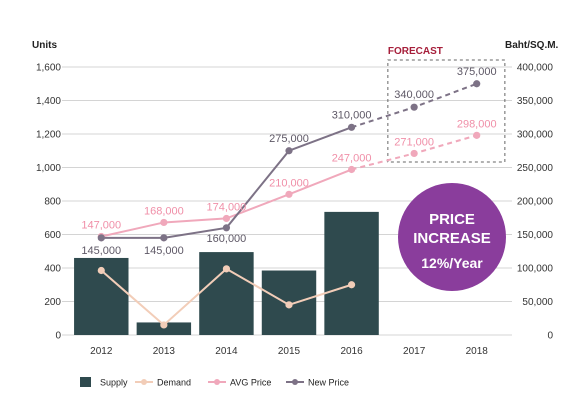 Image resolution: width=576 pixels, height=410 pixels. What do you see at coordinates (414, 95) in the screenshot?
I see `new-price-data-label: 340,000` at bounding box center [414, 95].